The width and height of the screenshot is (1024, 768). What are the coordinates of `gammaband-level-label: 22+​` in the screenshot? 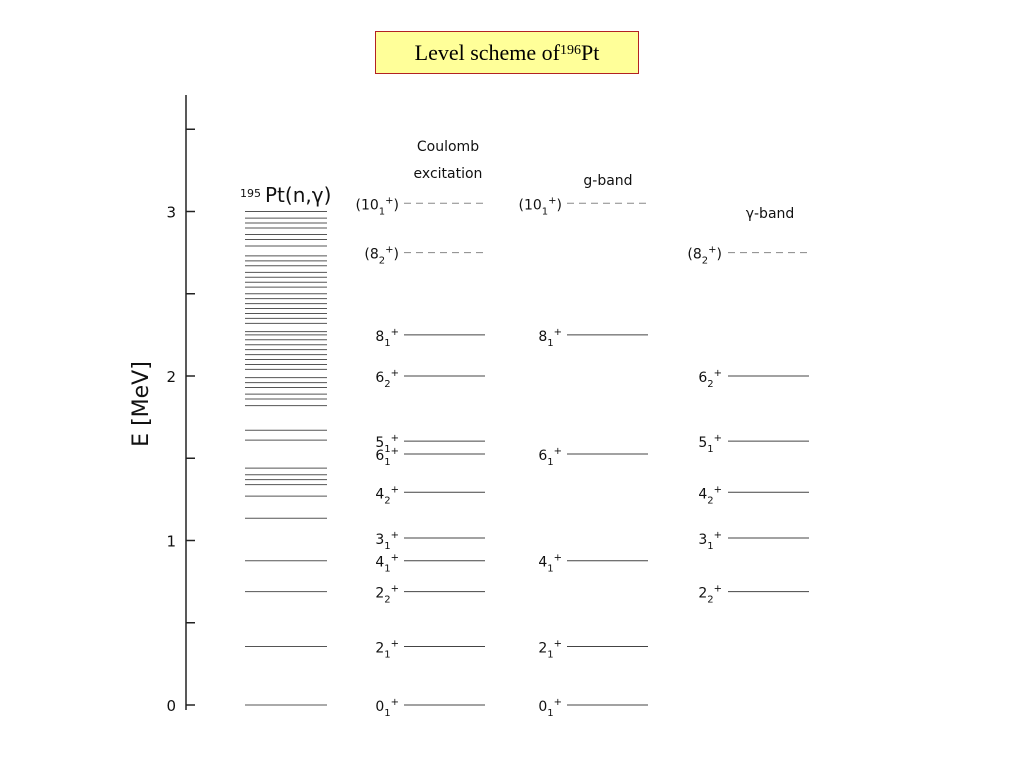 It's located at (710, 595).